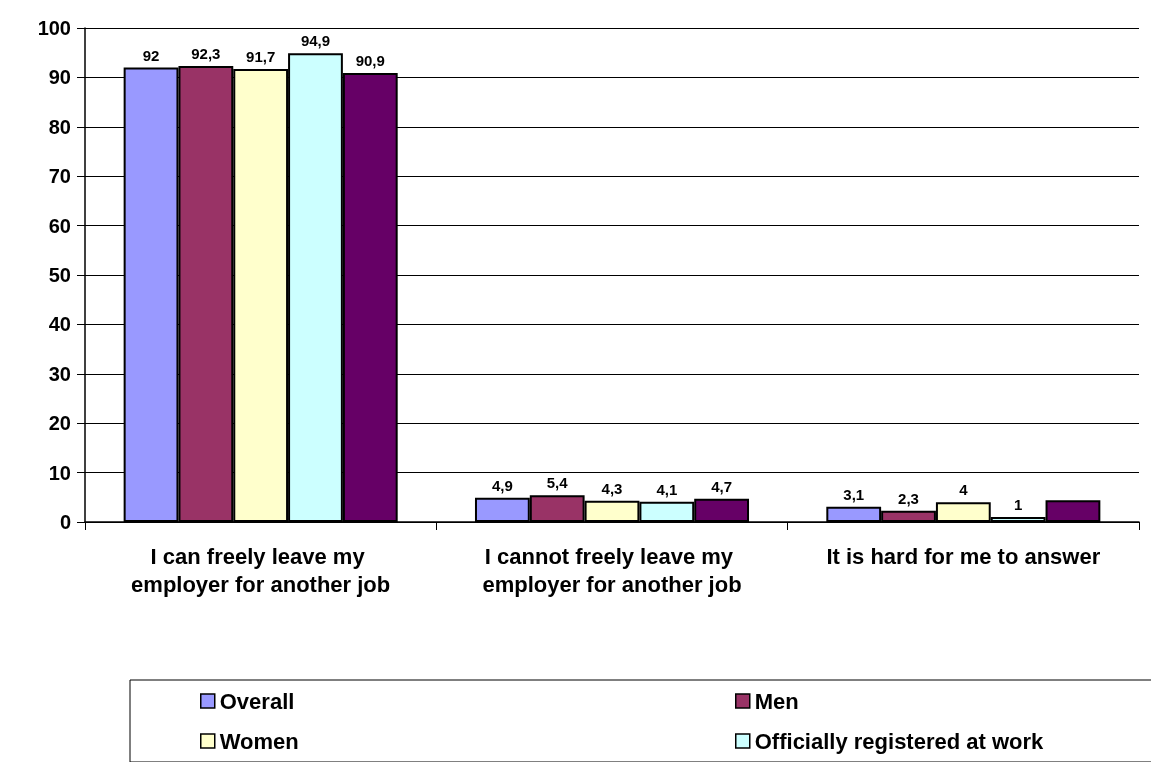 This screenshot has width=1151, height=762. What do you see at coordinates (667, 489) in the screenshot?
I see `data-label: 4,1` at bounding box center [667, 489].